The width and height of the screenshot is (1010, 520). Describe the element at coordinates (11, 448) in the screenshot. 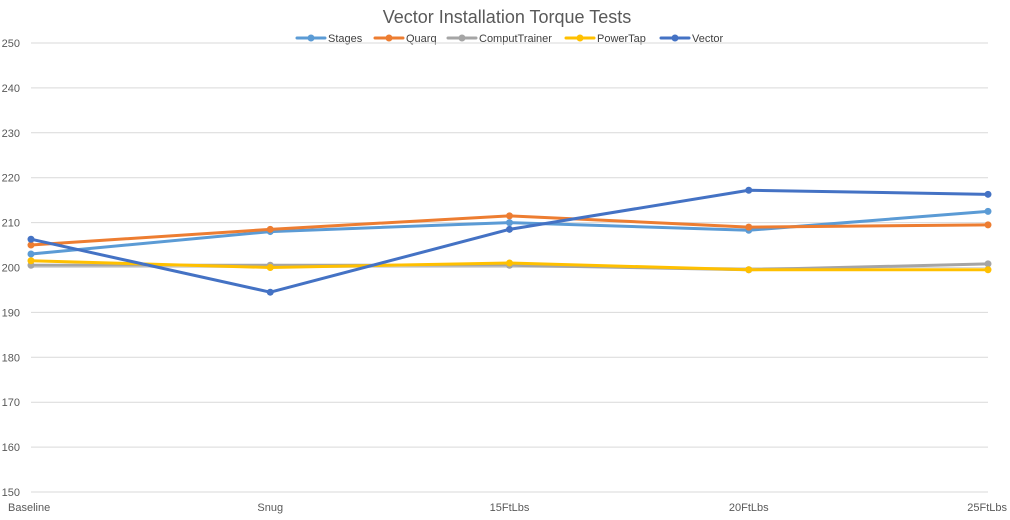

I see `y-tick-label: 160` at that location.